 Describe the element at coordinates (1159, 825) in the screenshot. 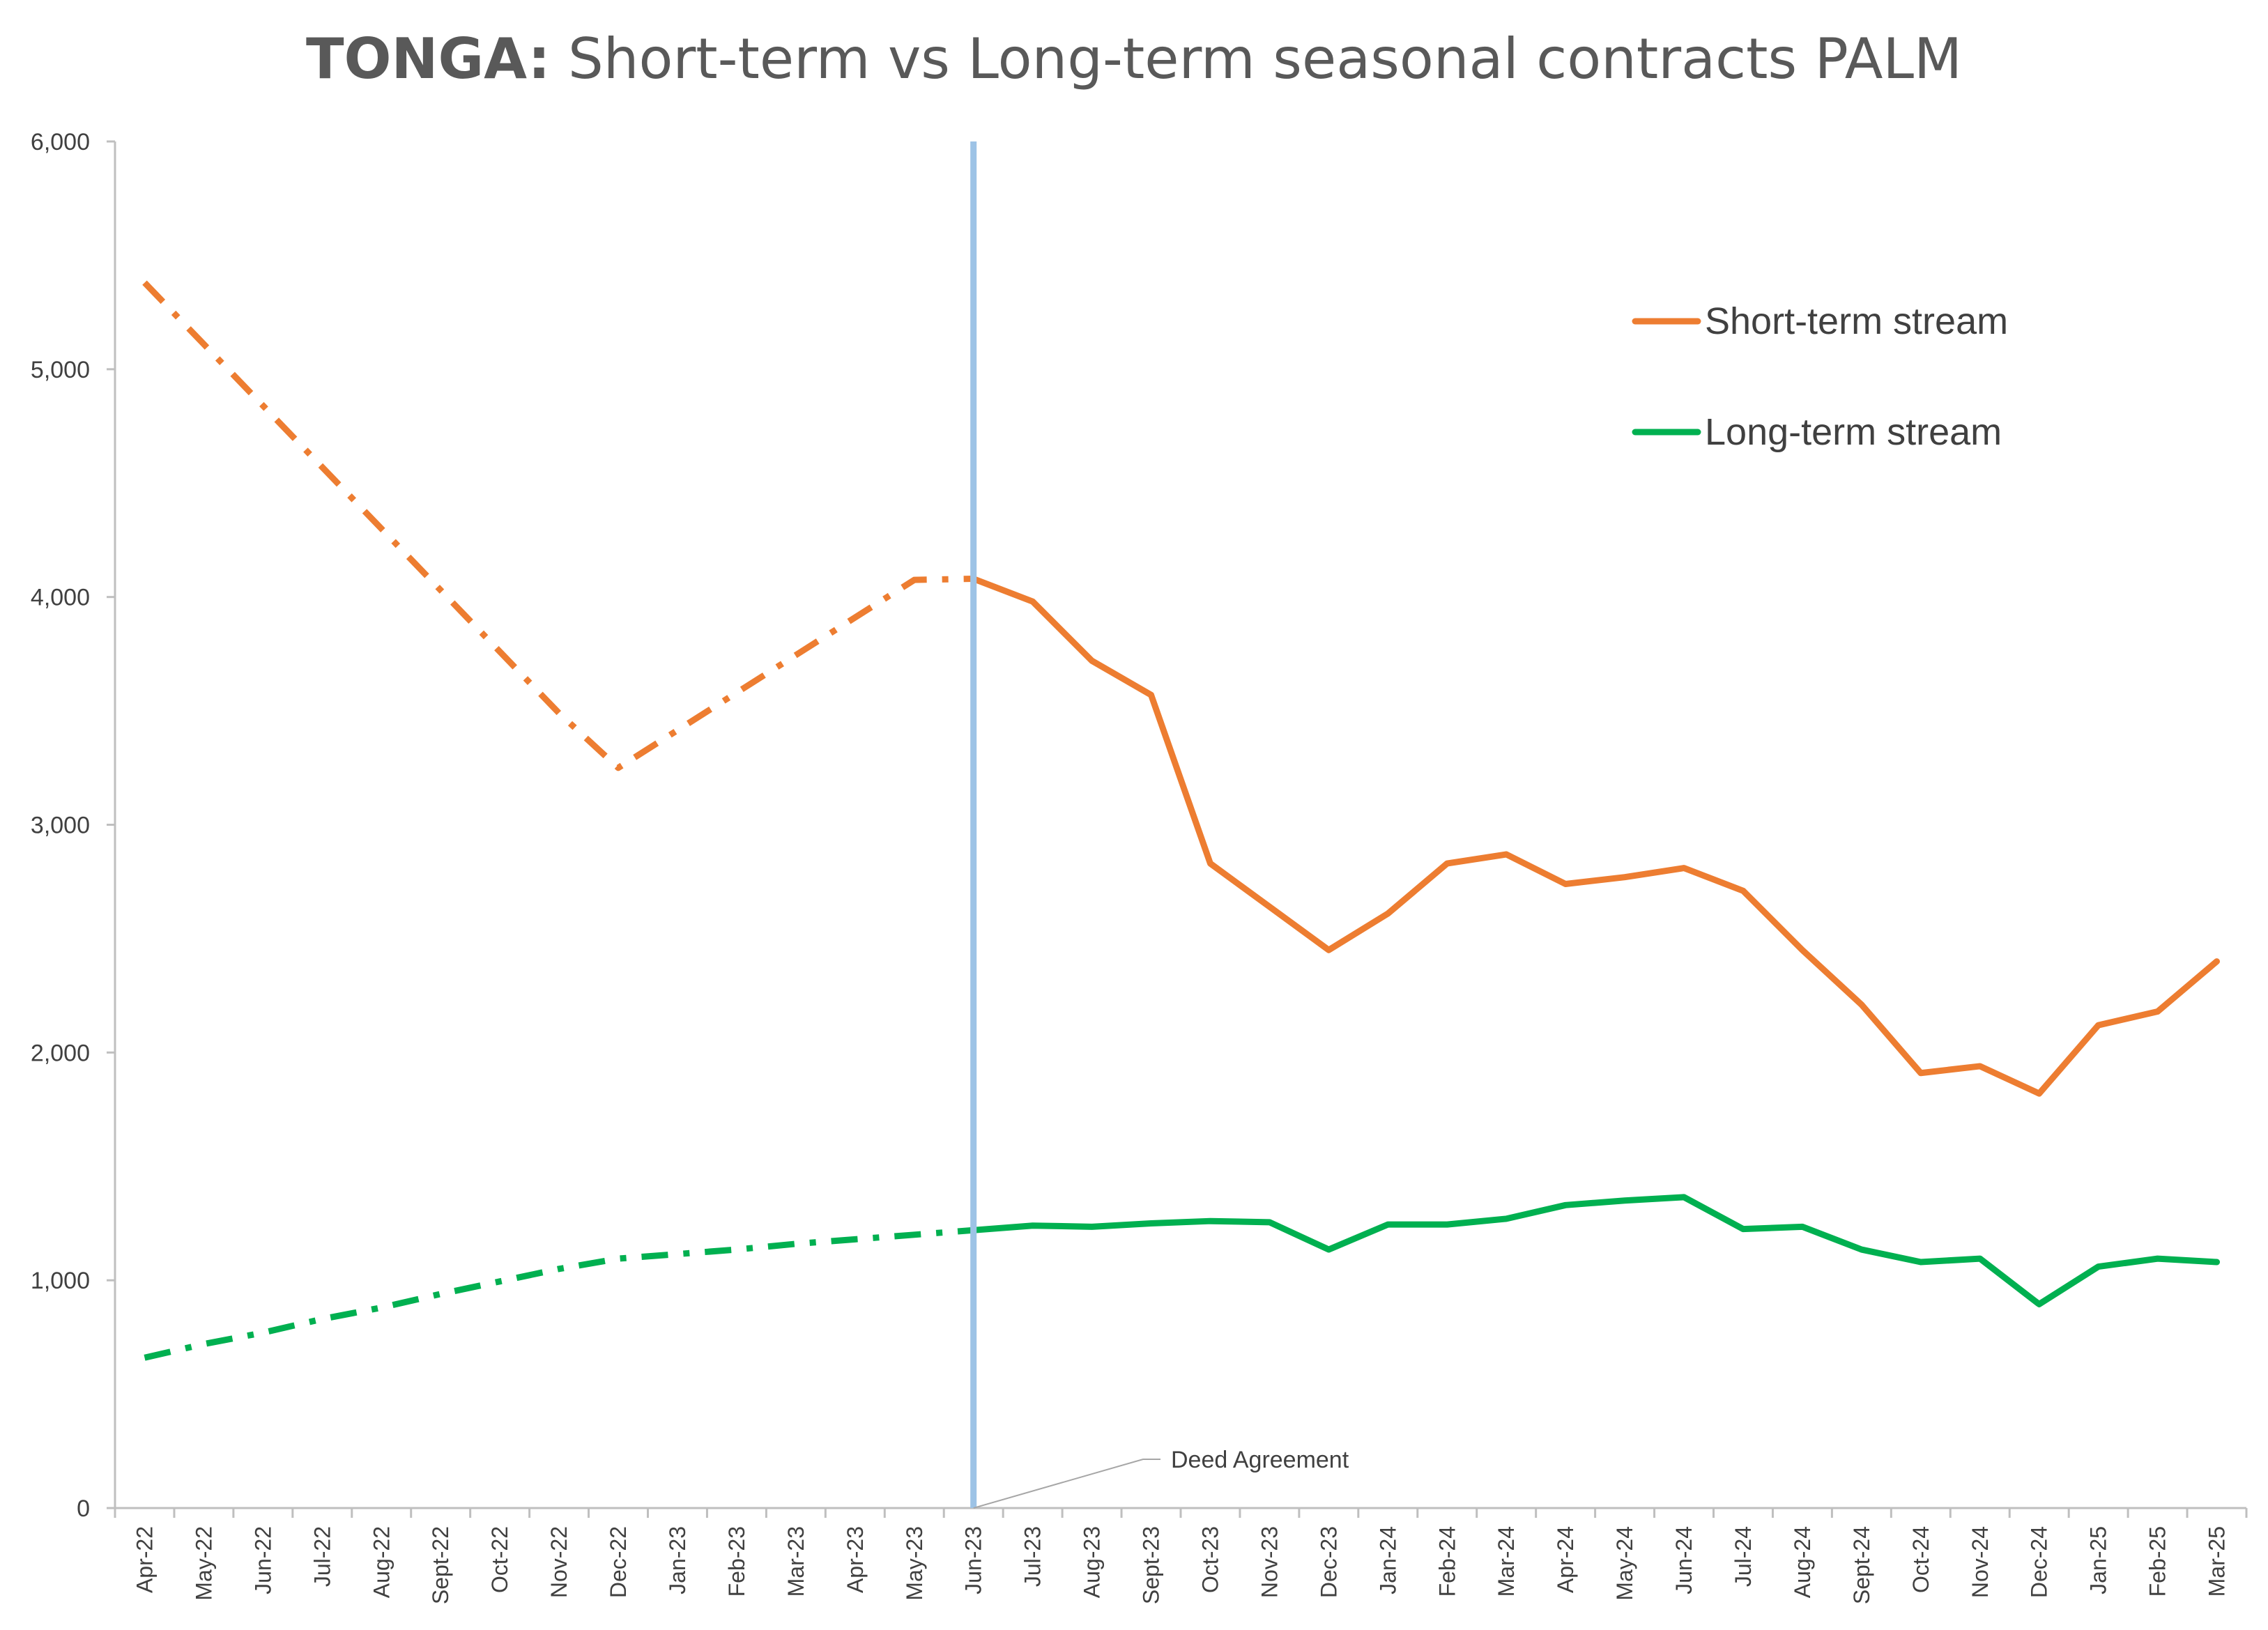

I see `deed-agreement-marker: Deed Agreement` at that location.